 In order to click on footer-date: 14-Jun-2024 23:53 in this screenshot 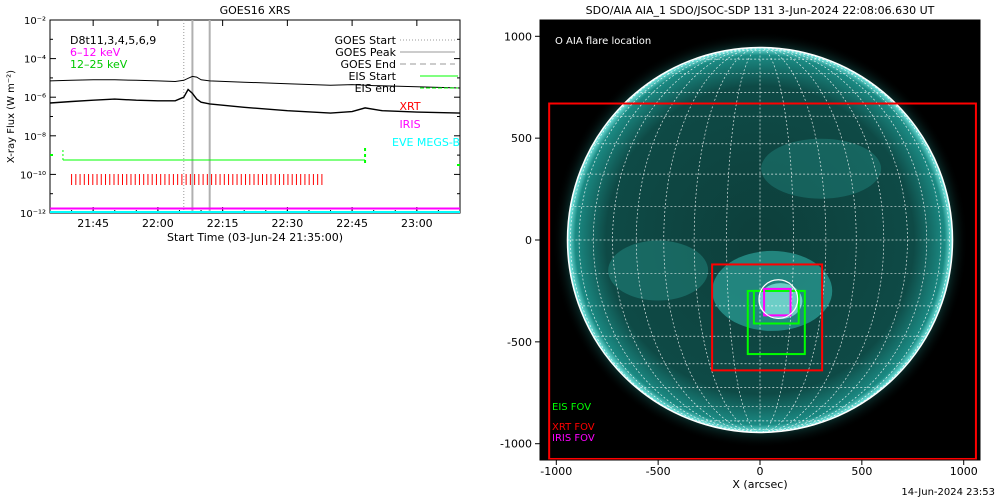, I will do `click(948, 492)`.